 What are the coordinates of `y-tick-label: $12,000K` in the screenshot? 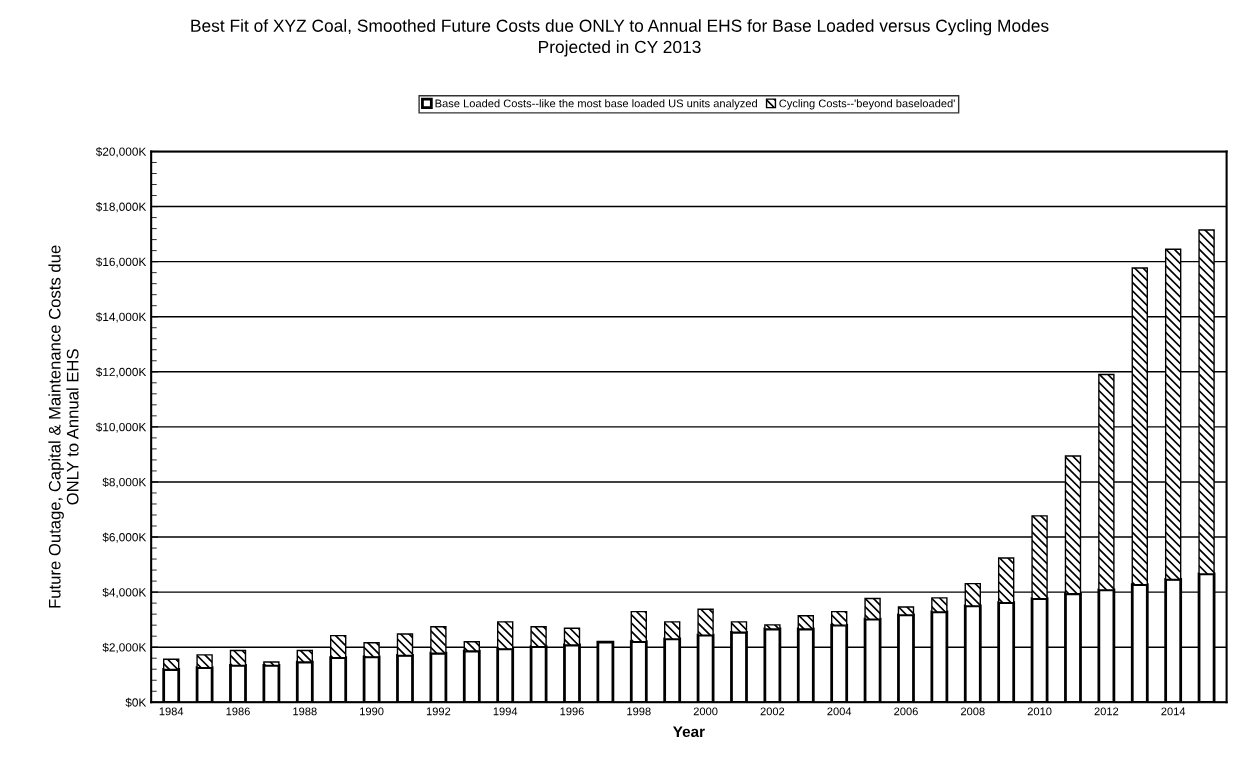 It's located at (121, 372).